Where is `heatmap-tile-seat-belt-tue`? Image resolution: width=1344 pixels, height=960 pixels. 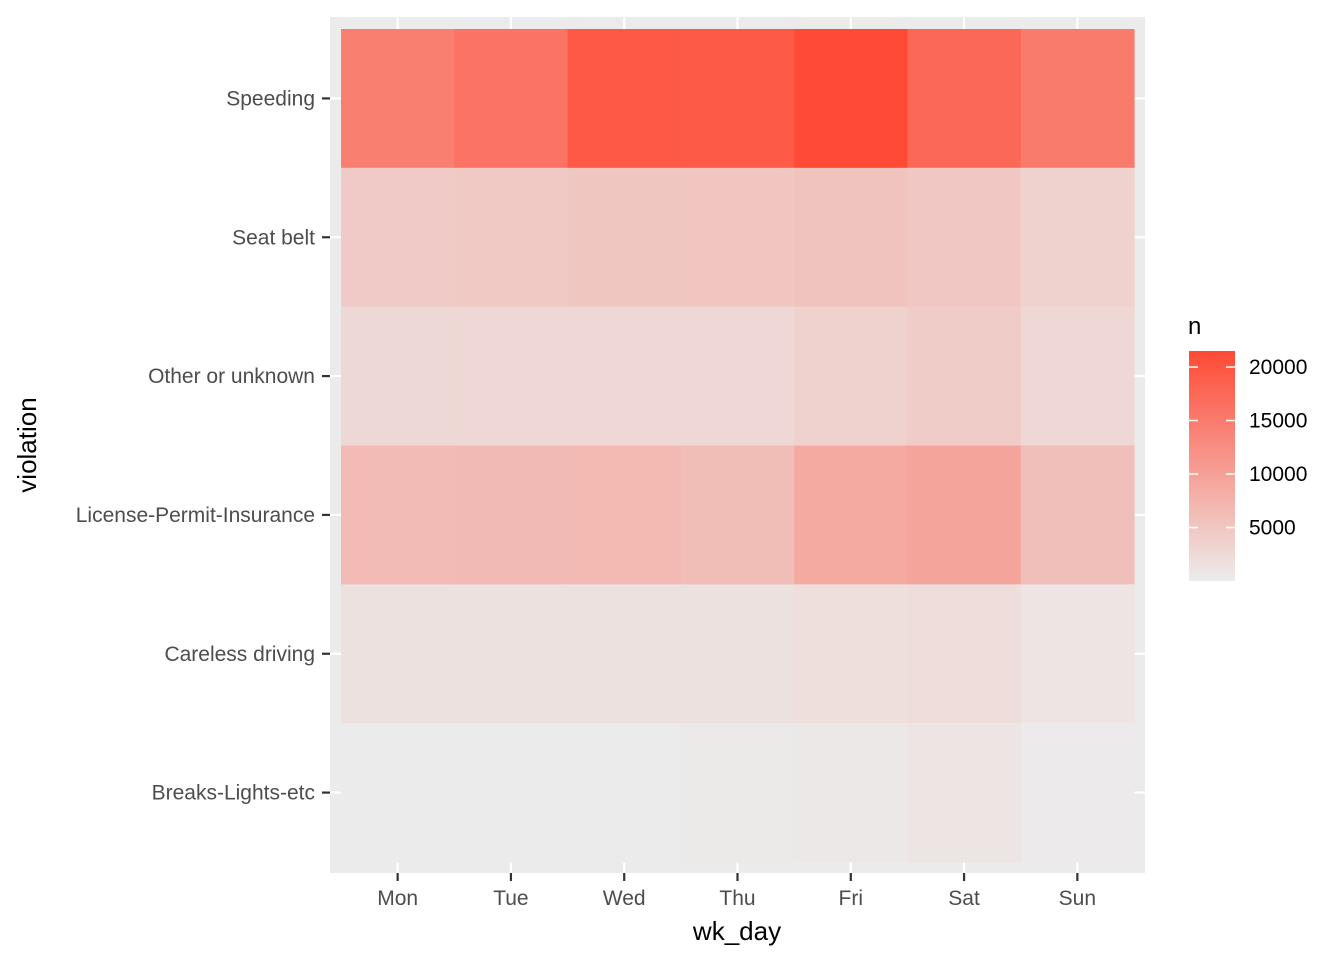
heatmap-tile-seat-belt-tue is located at coordinates (511, 237).